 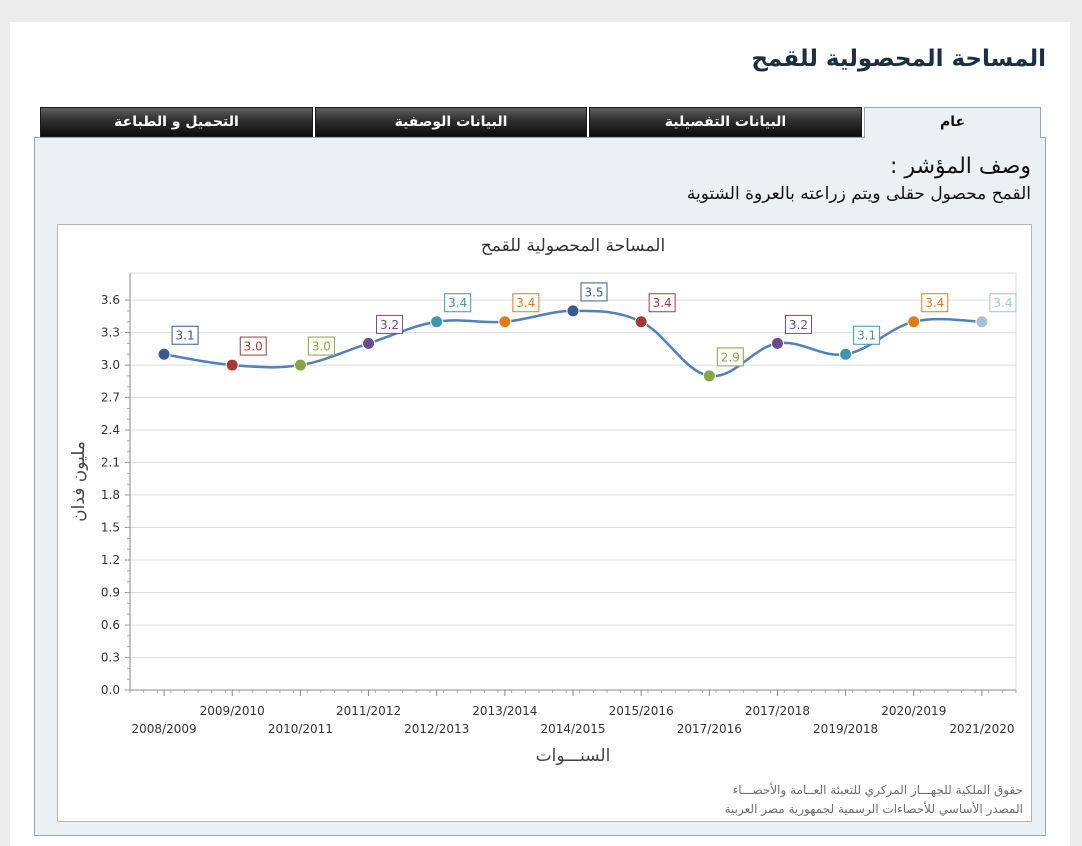 I want to click on data-label: 3.5, so click(x=593, y=292).